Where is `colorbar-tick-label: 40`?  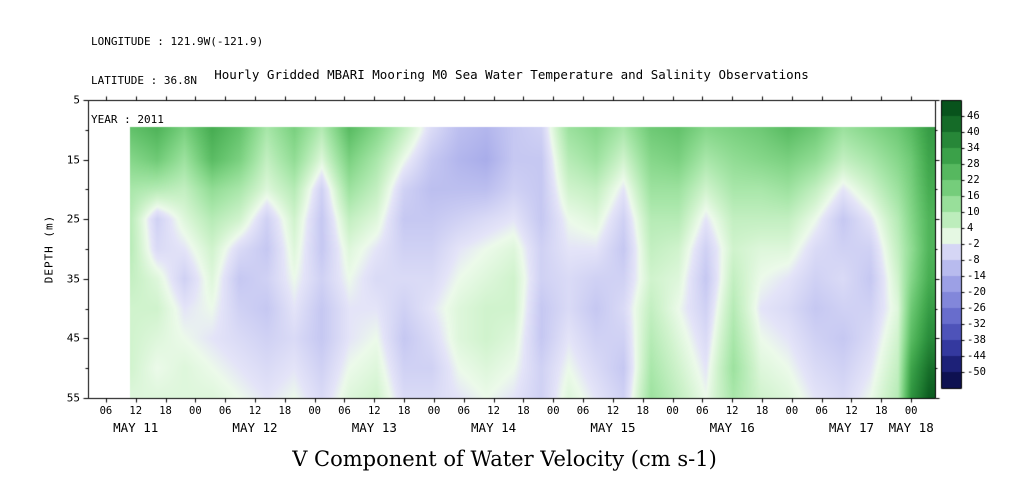
colorbar-tick-label: 40 is located at coordinates (973, 132).